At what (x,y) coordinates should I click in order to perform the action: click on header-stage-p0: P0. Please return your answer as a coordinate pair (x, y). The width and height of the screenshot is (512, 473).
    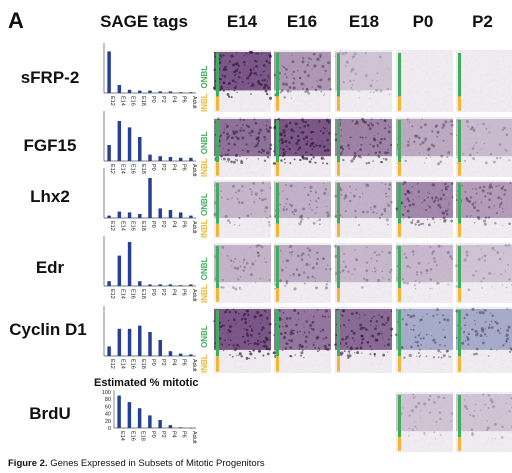
    Looking at the image, I should click on (423, 21).